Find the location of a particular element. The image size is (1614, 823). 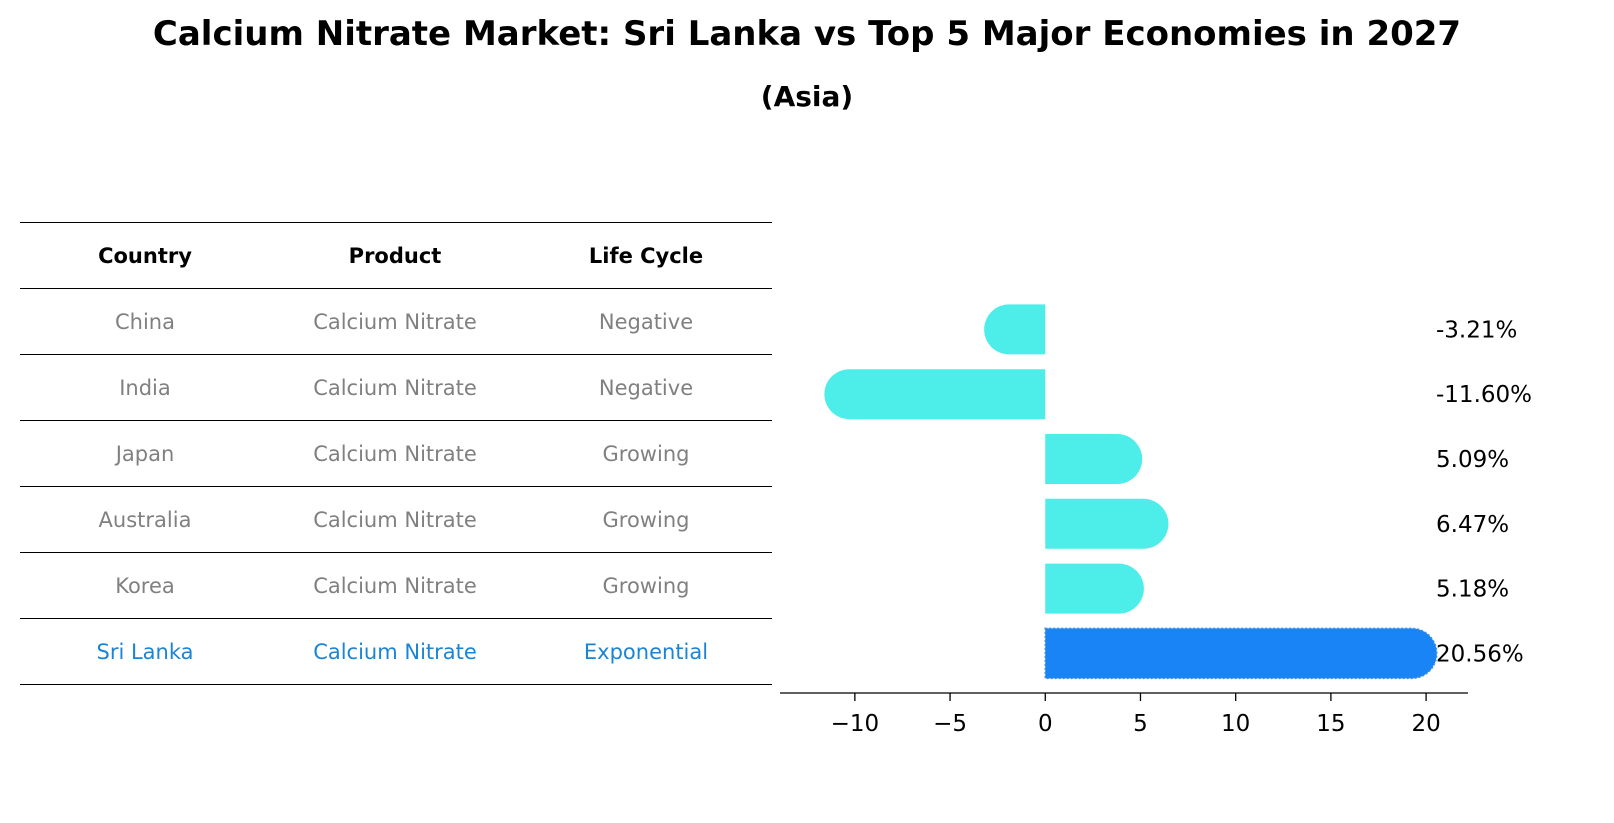

table-row-highlight: Sri Lanka Calcium Nitrate Exponential is located at coordinates (396, 651).